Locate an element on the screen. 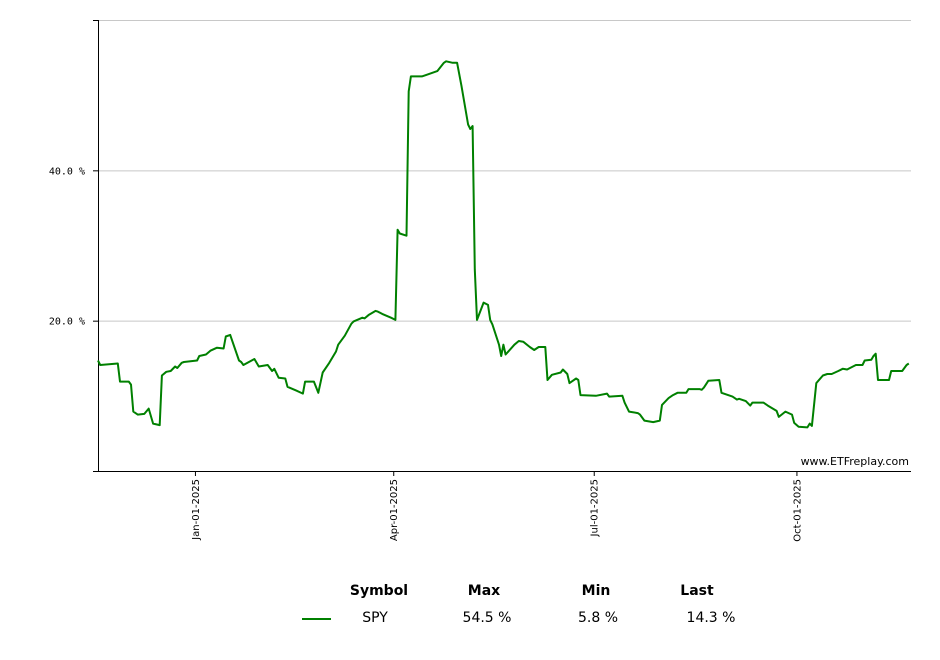 The width and height of the screenshot is (940, 660). legend-symbol: SPY is located at coordinates (375, 618).